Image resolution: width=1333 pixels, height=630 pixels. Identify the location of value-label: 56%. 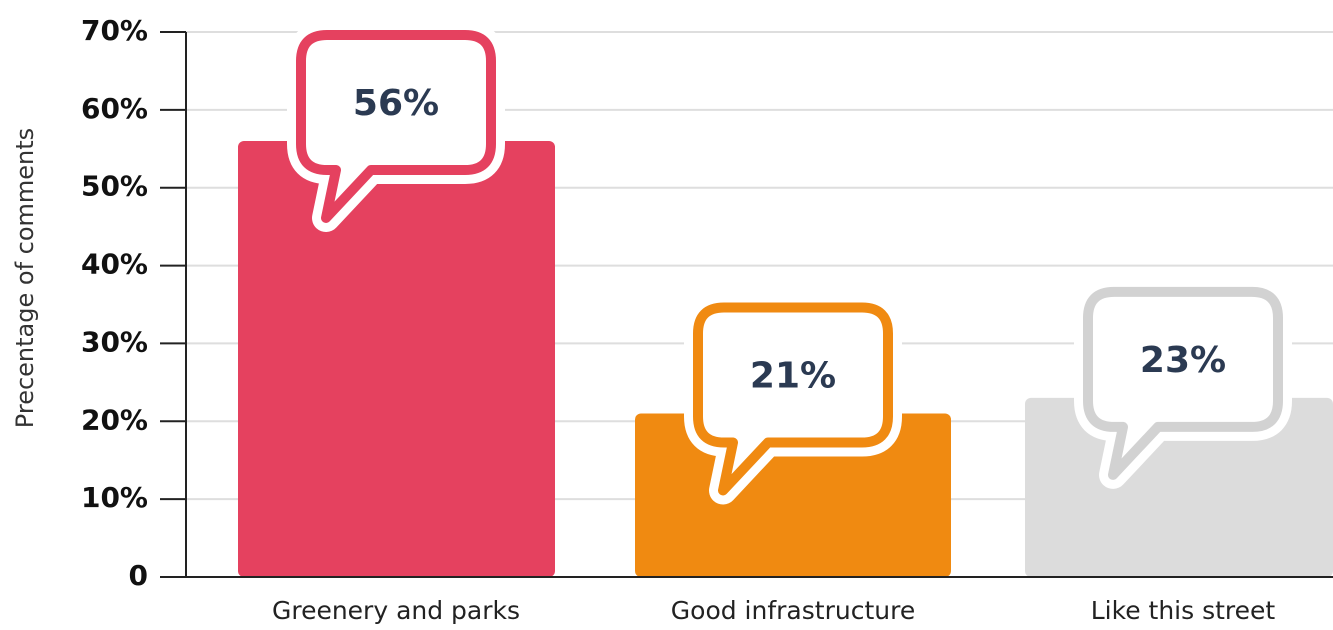
(396, 103).